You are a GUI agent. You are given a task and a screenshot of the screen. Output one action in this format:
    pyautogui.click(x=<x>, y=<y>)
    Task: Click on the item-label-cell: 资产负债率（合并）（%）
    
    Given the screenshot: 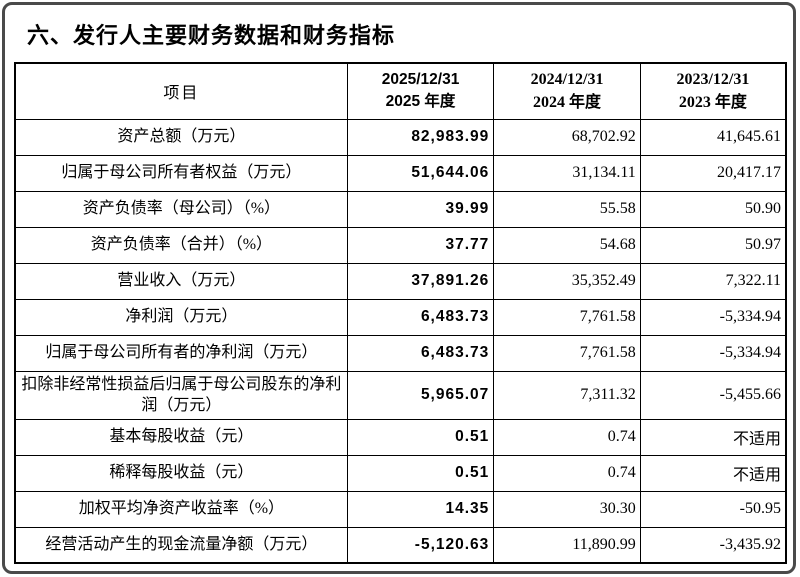 What is the action you would take?
    pyautogui.click(x=181, y=245)
    